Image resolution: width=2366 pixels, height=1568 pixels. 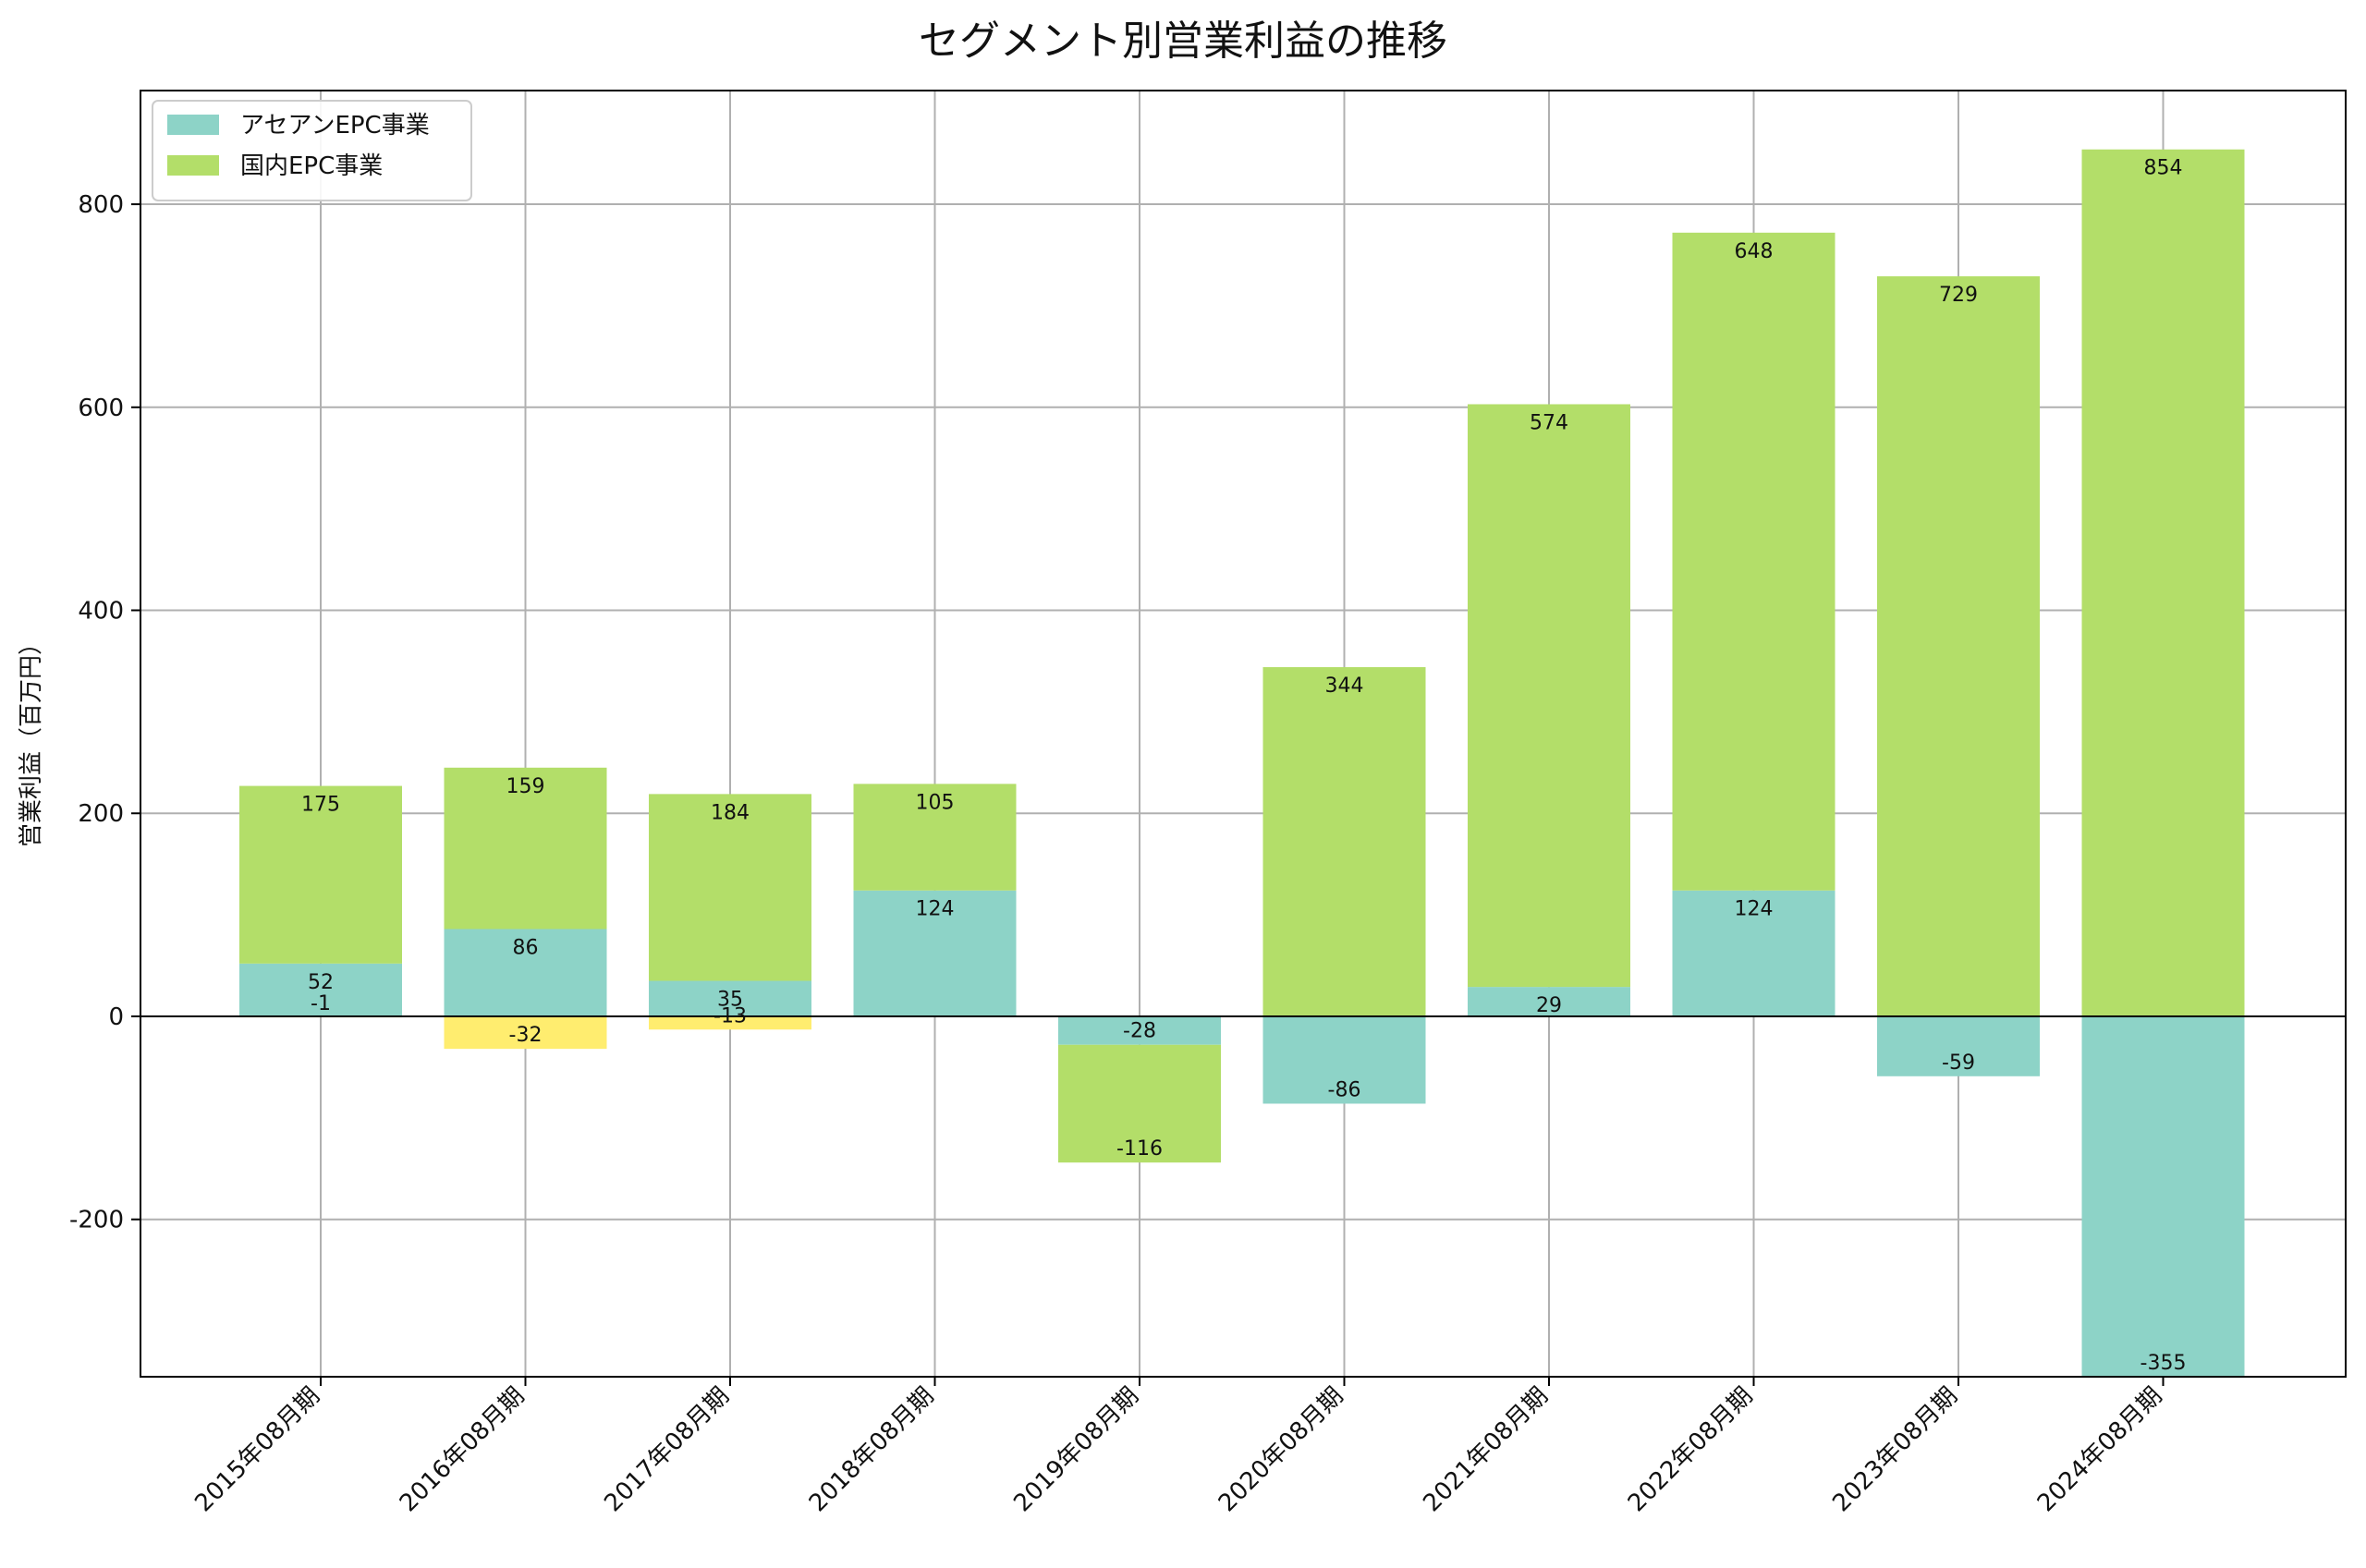 What do you see at coordinates (463, 1450) in the screenshot?
I see `x-tick-label: 2016年08月期` at bounding box center [463, 1450].